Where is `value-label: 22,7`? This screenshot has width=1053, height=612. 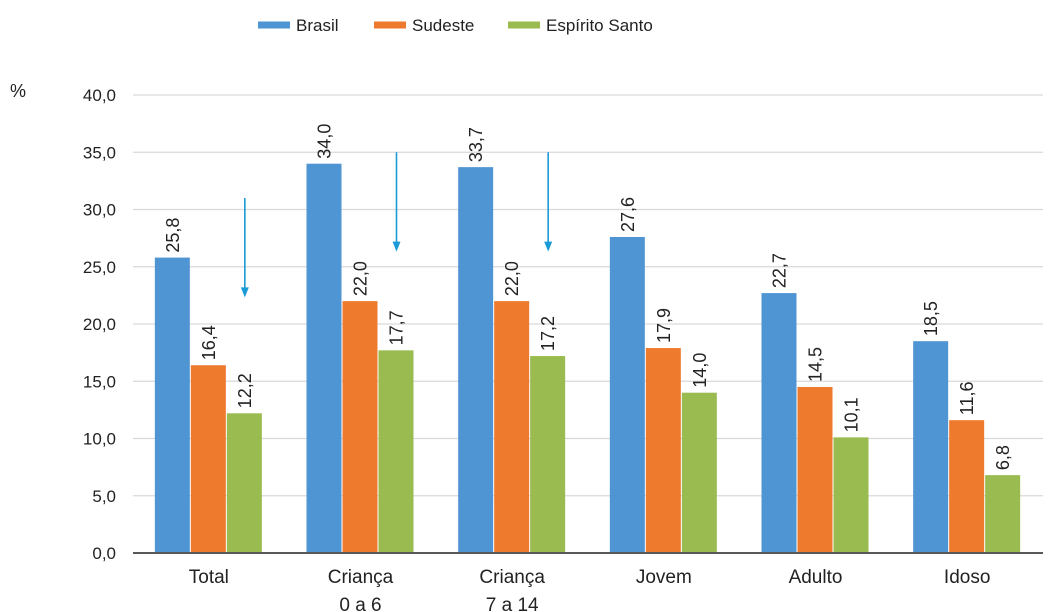 value-label: 22,7 is located at coordinates (780, 270).